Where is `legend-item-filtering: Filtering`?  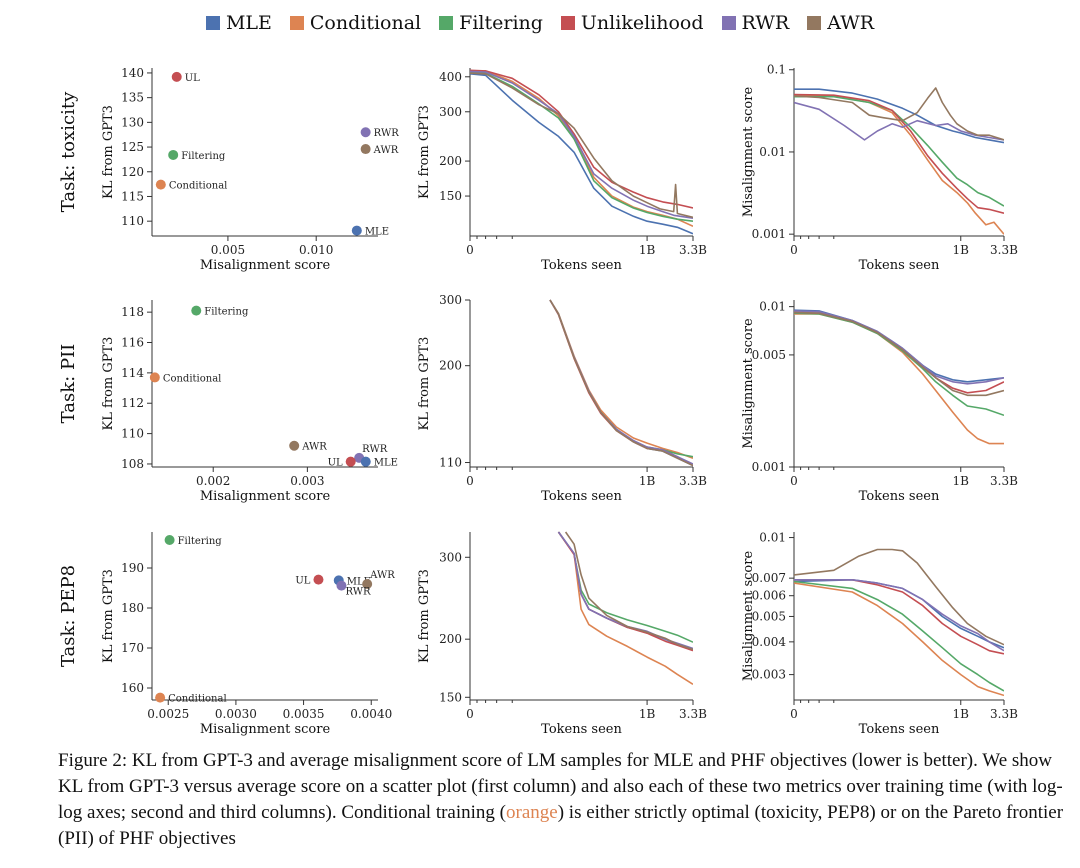
legend-item-filtering: Filtering is located at coordinates (491, 23).